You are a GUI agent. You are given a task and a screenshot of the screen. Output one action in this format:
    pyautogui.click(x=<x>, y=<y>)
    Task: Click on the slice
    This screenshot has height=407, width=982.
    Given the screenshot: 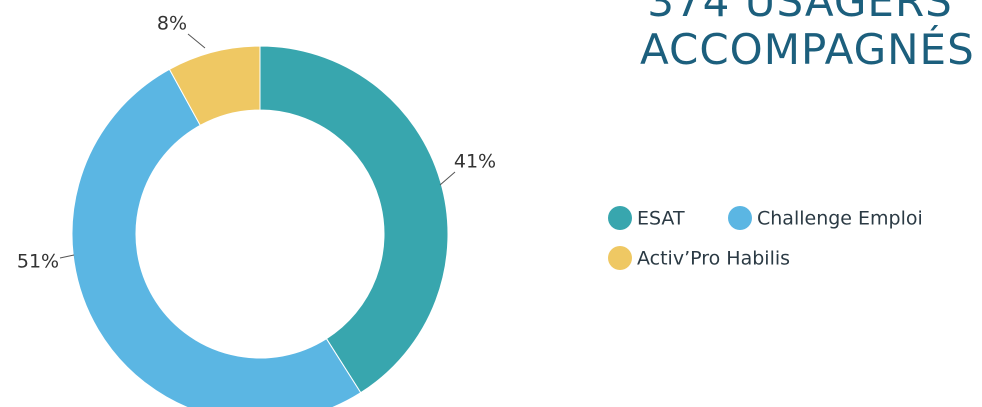 What is the action you would take?
    pyautogui.click(x=214, y=86)
    